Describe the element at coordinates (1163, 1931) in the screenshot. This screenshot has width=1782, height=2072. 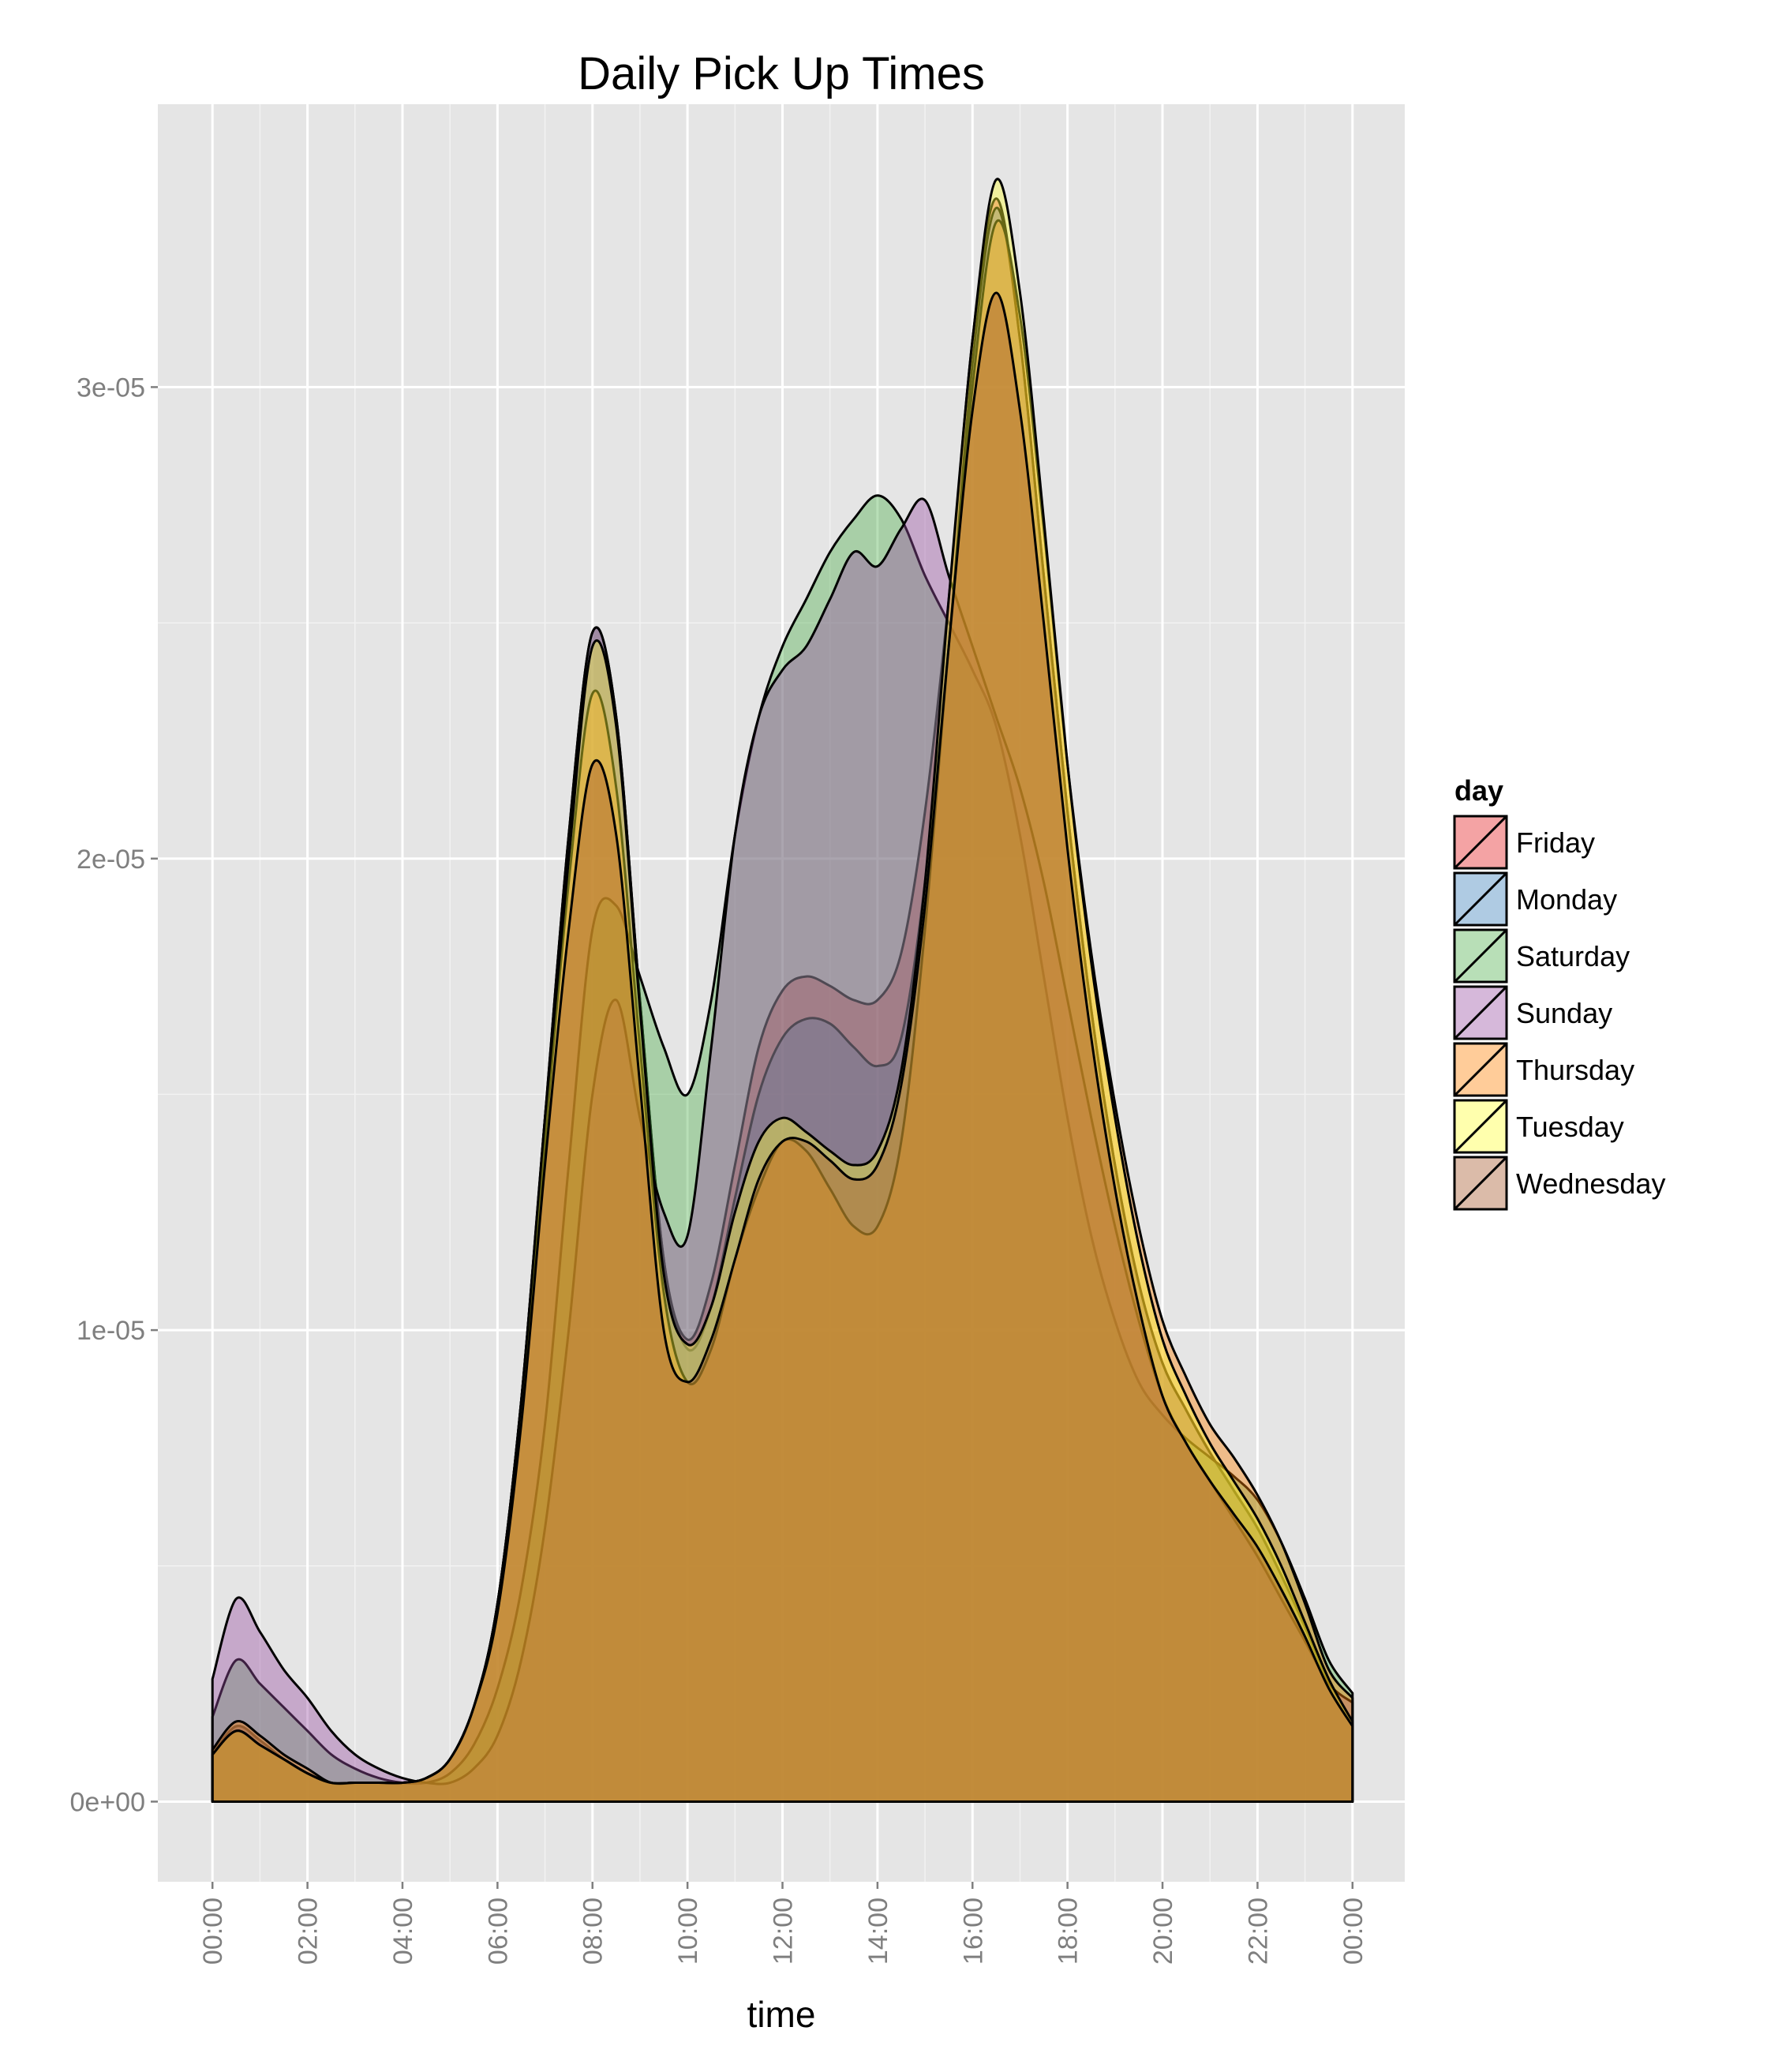
I see `x-tick-label: 20:00` at that location.